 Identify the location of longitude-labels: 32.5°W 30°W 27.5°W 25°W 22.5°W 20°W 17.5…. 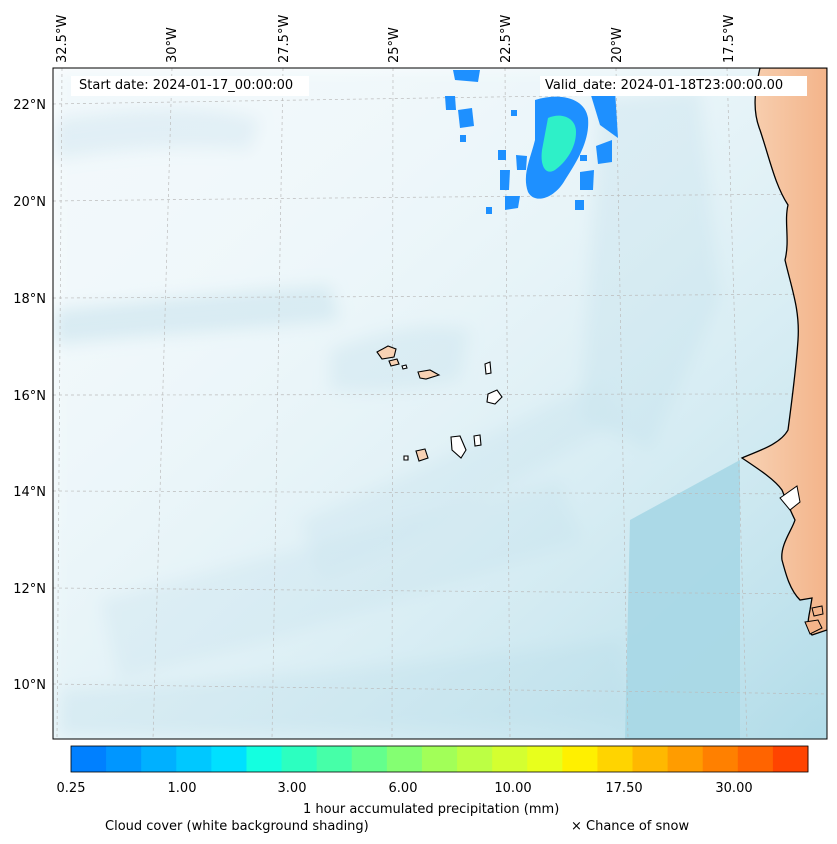
(396, 39).